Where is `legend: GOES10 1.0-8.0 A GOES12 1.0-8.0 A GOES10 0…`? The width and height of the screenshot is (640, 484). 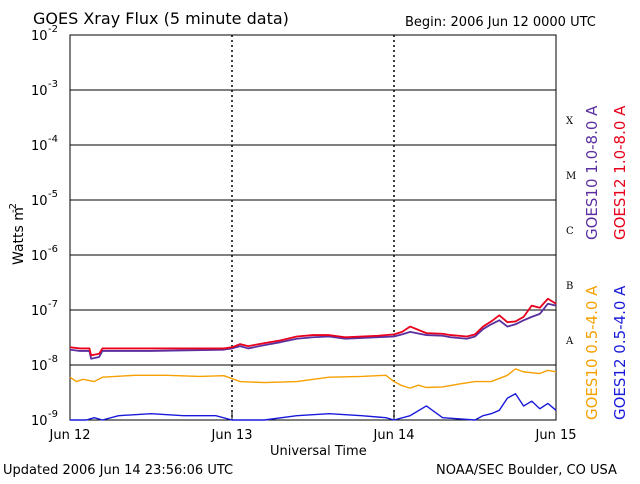
legend: GOES10 1.0-8.0 A GOES12 1.0-8.0 A GOES10 0… is located at coordinates (606, 262).